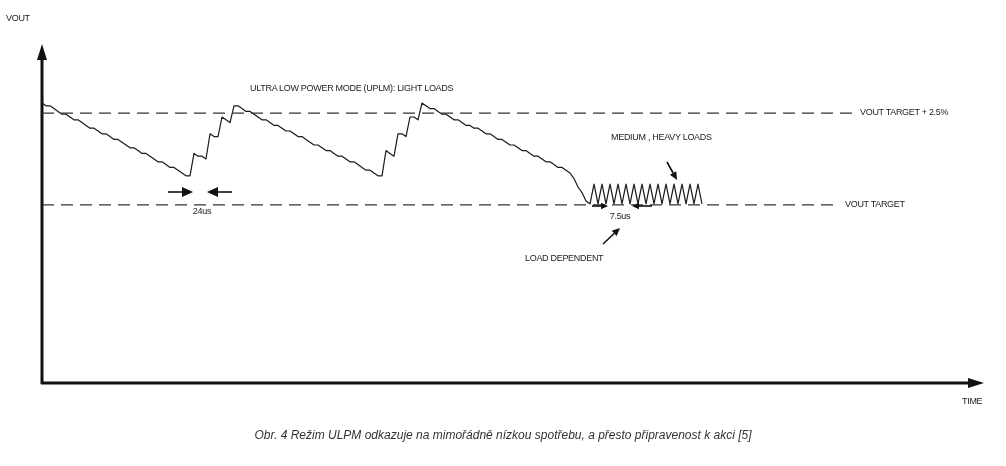 The width and height of the screenshot is (1006, 466). I want to click on text: ULTRA LOW POWER MODE (UPLM): LIGHT LOADS, so click(352, 88).